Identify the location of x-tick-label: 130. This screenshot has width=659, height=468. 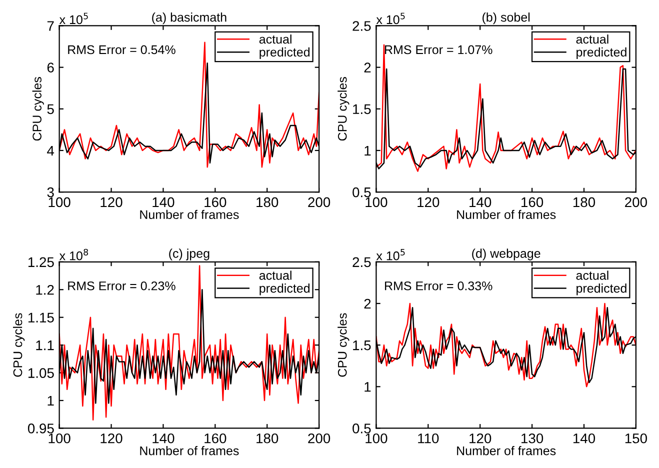
(533, 438).